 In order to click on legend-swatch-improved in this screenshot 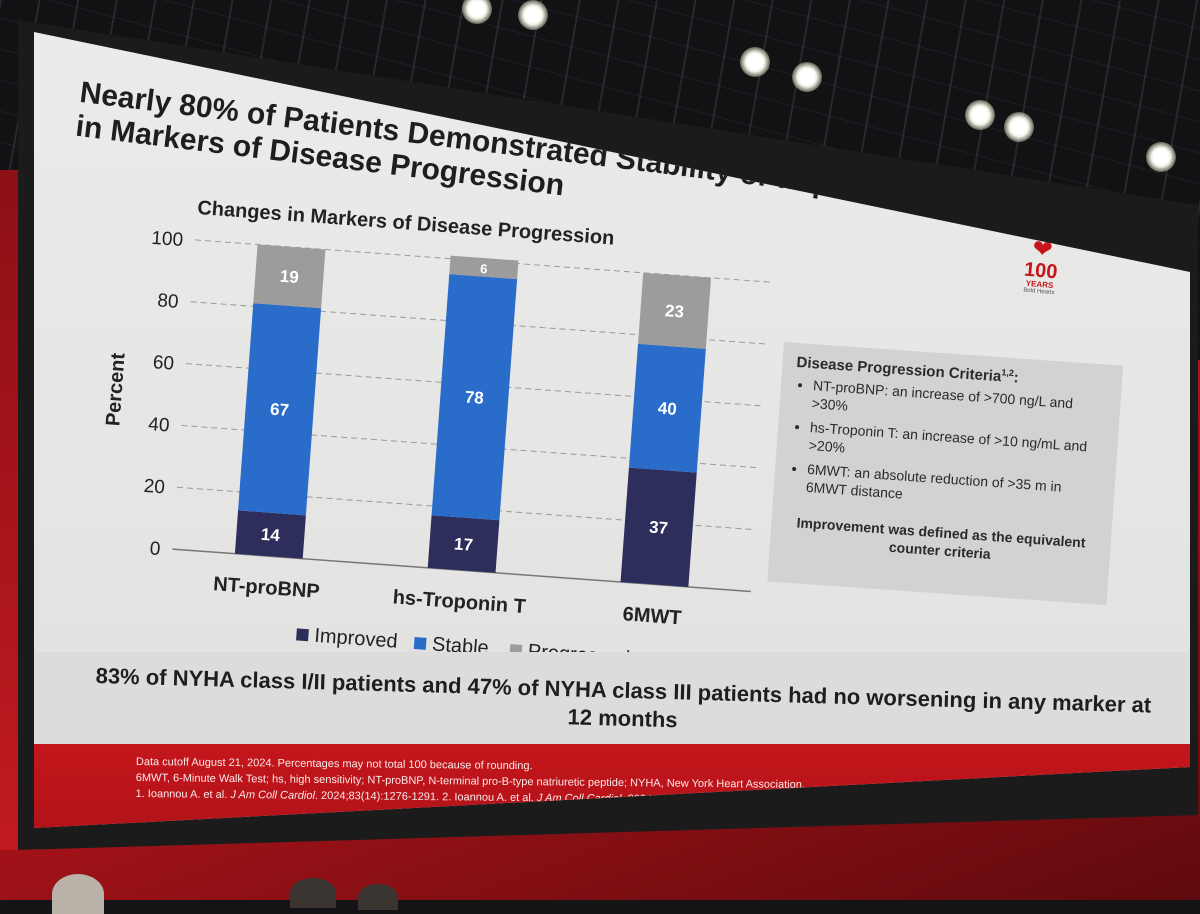, I will do `click(302, 635)`.